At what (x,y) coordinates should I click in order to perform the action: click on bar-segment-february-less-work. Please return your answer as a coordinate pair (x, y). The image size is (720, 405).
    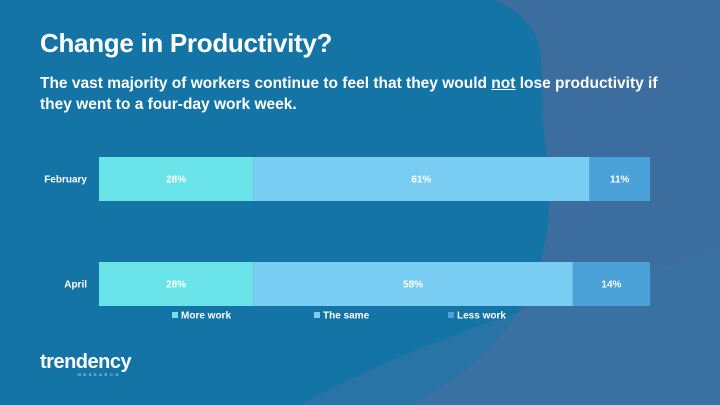
    Looking at the image, I should click on (619, 179).